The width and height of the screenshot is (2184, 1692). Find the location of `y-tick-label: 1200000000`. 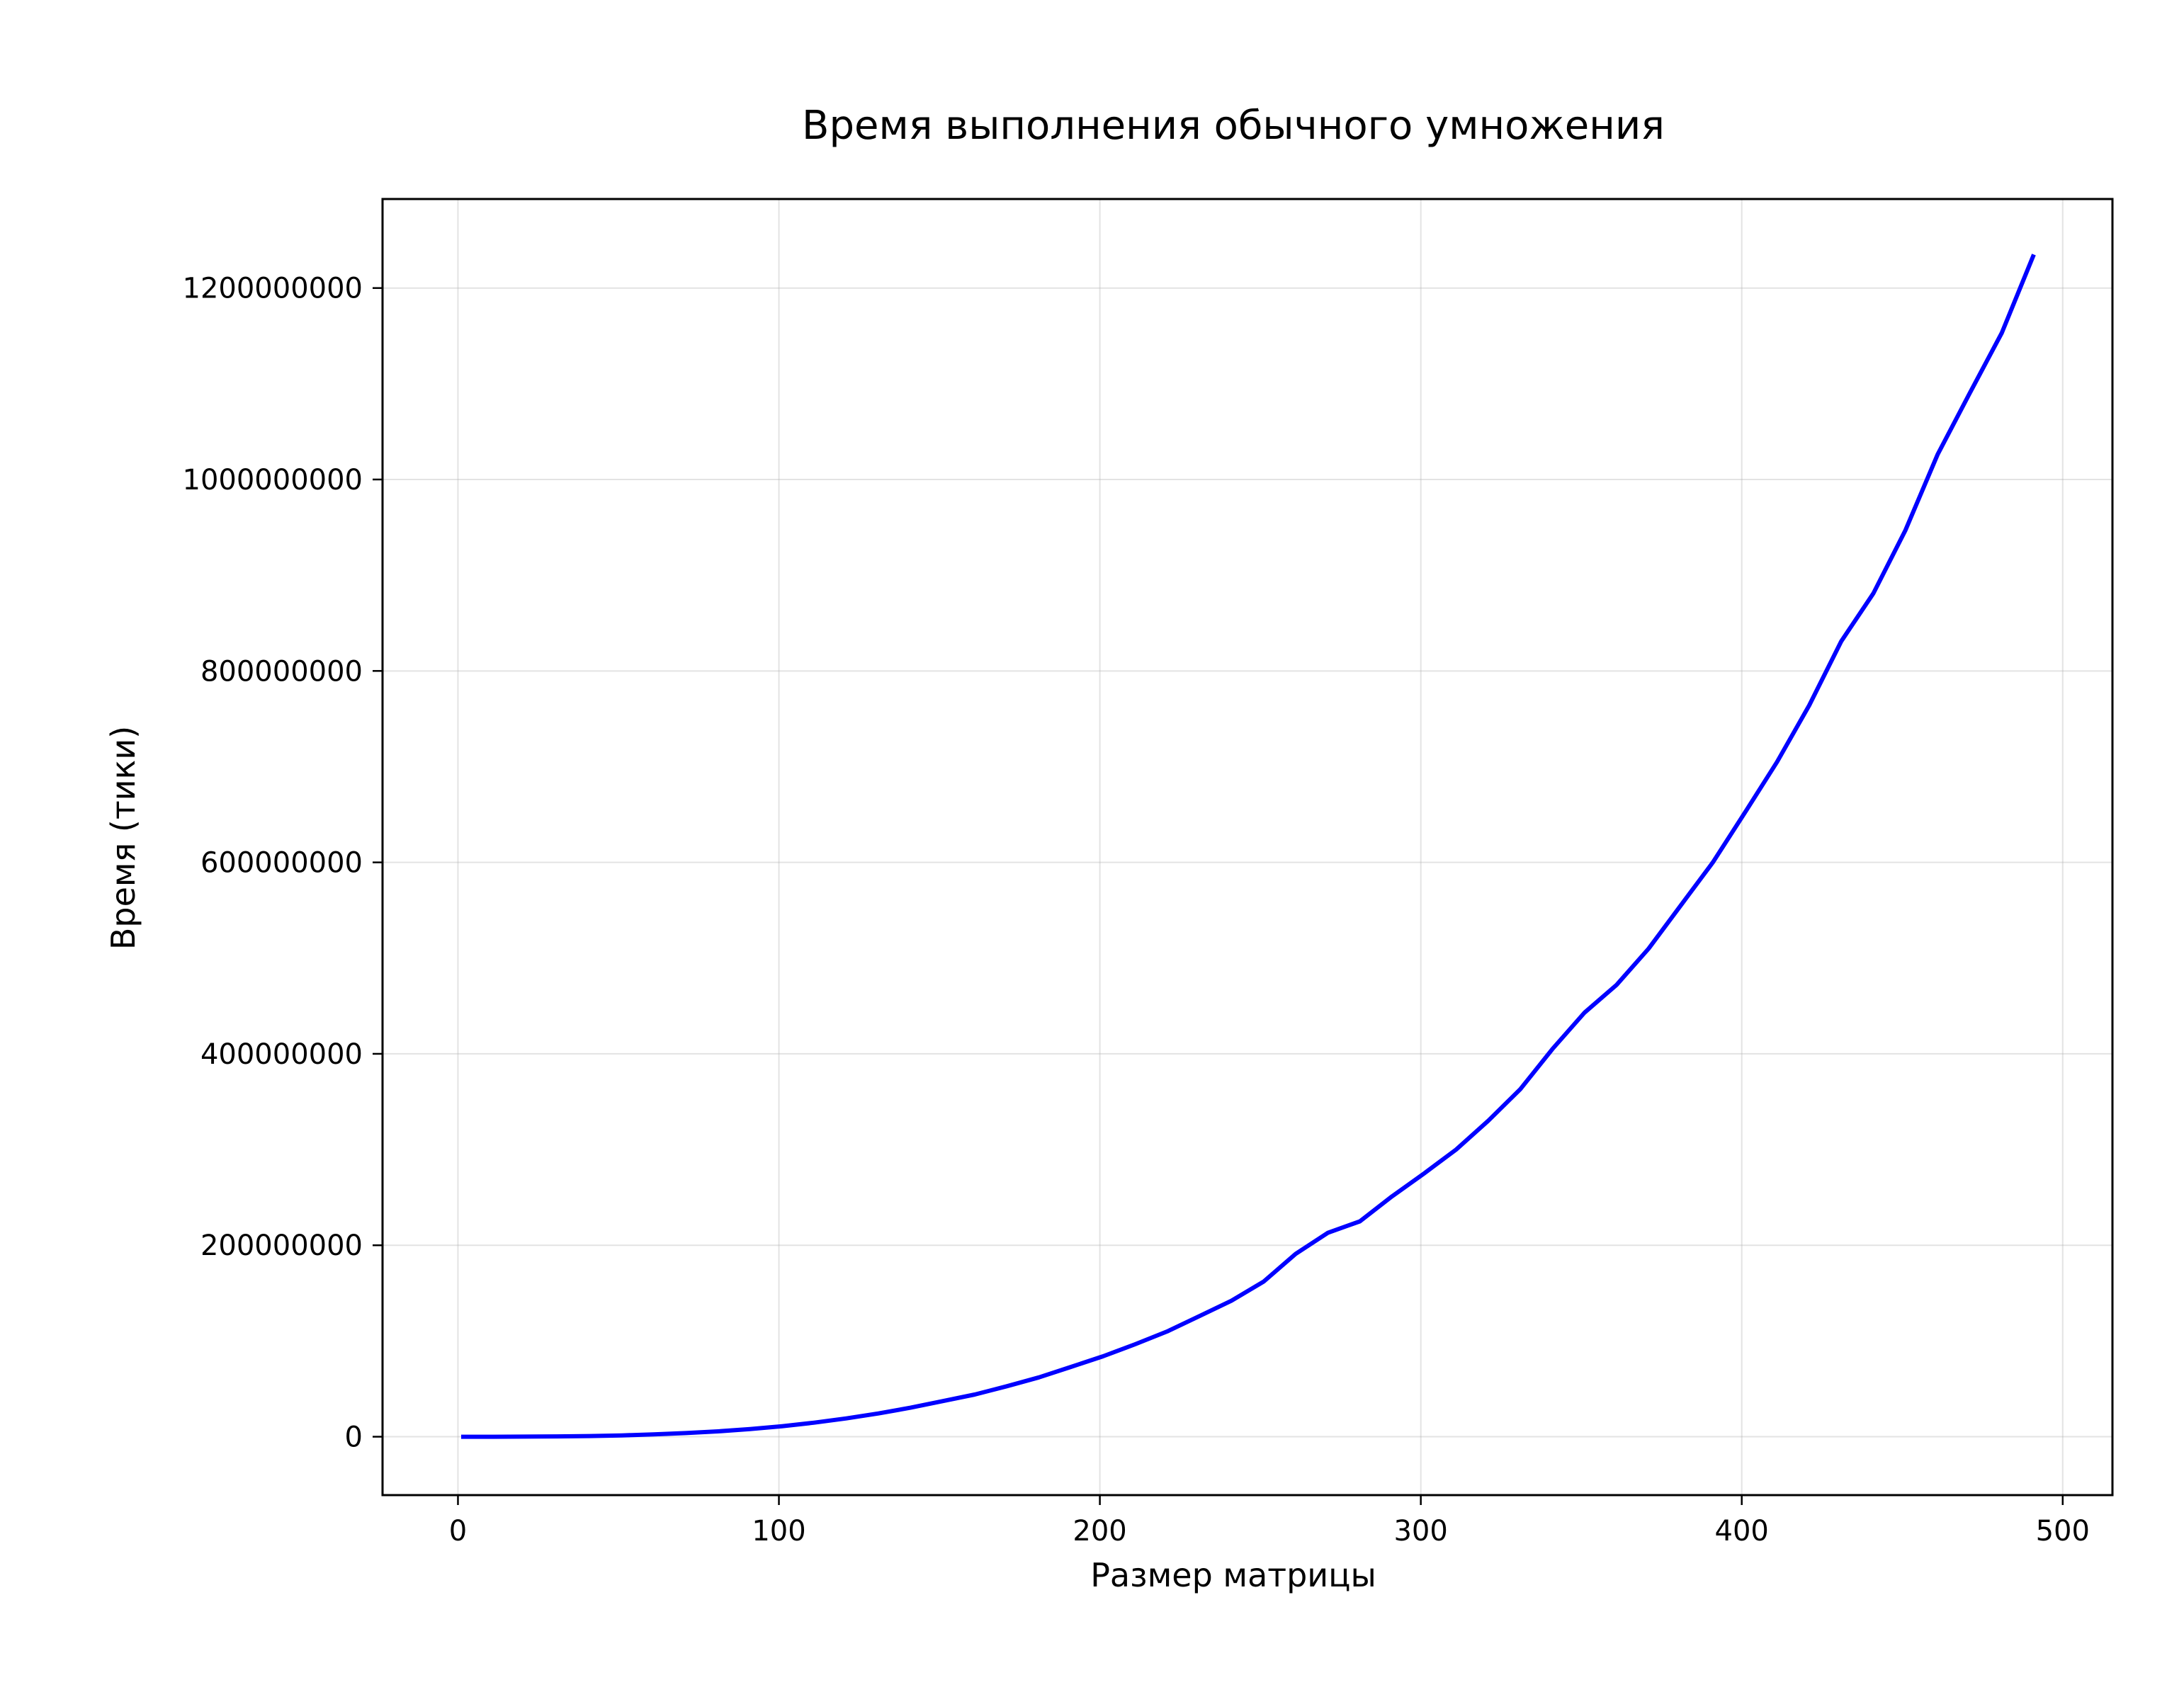

y-tick-label: 1200000000 is located at coordinates (273, 289).